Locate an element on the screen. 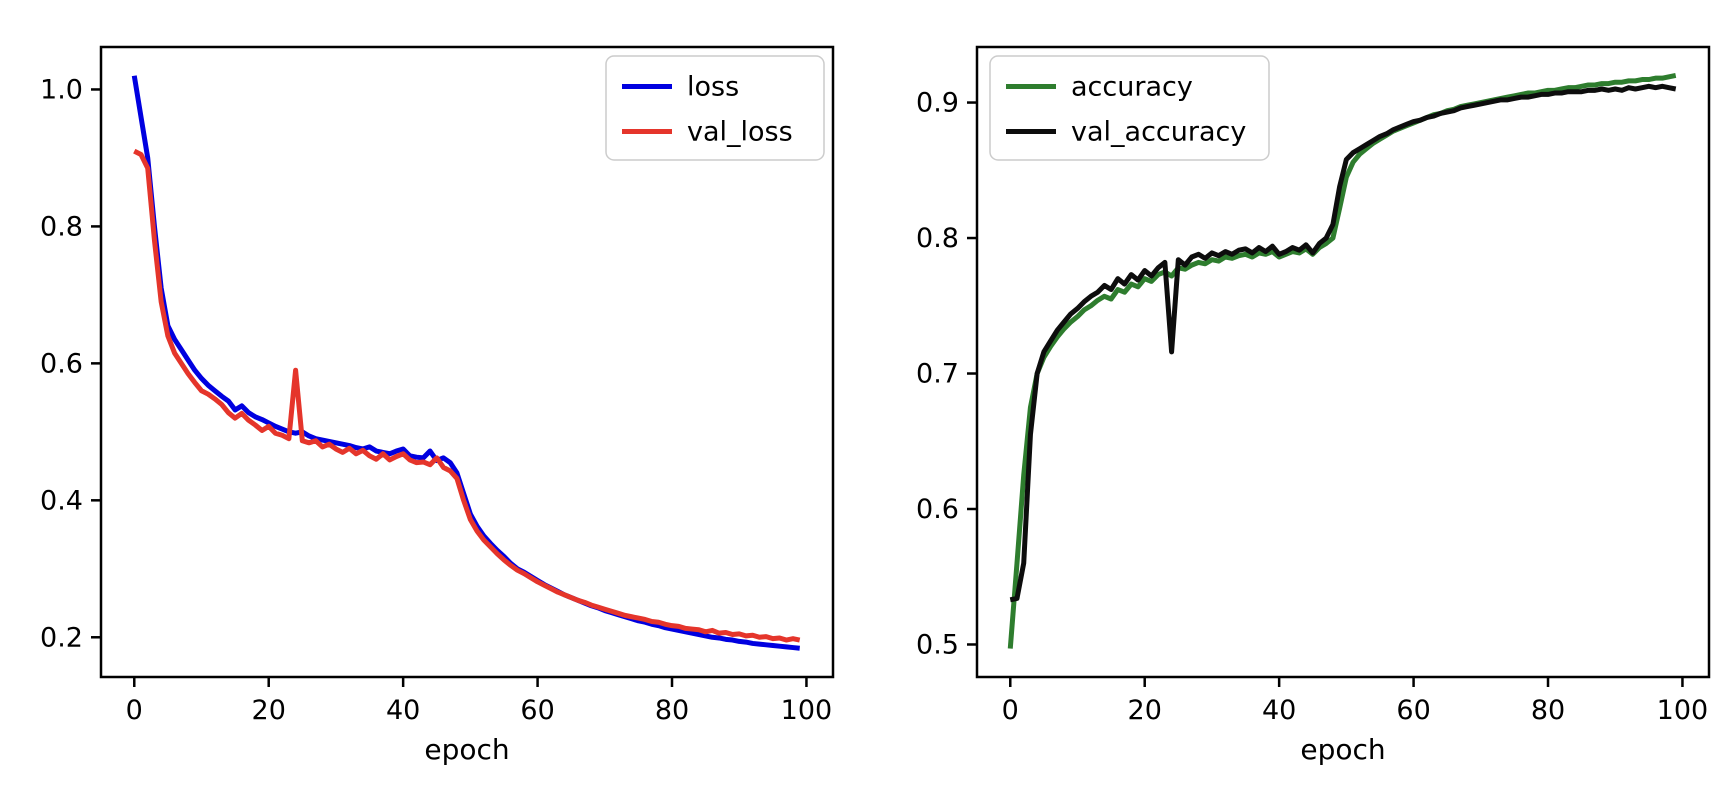 The image size is (1730, 796). y-tick-label: 0.5 is located at coordinates (937, 644).